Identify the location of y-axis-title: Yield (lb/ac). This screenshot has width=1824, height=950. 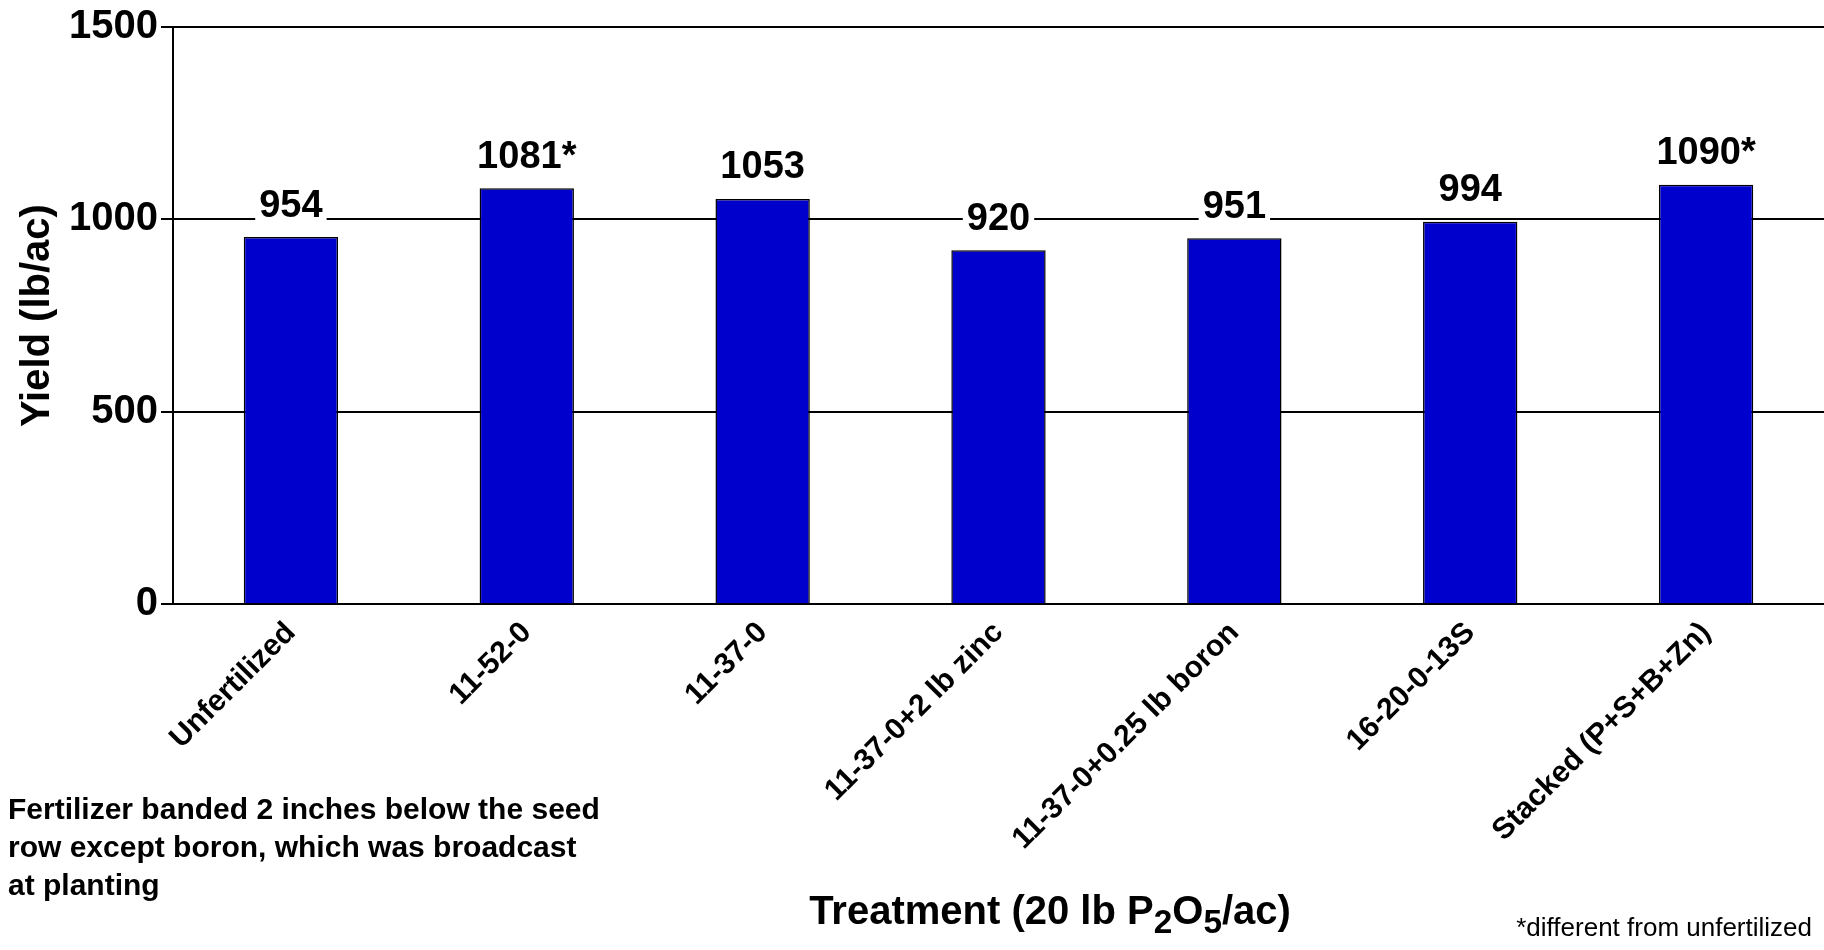
(35, 316).